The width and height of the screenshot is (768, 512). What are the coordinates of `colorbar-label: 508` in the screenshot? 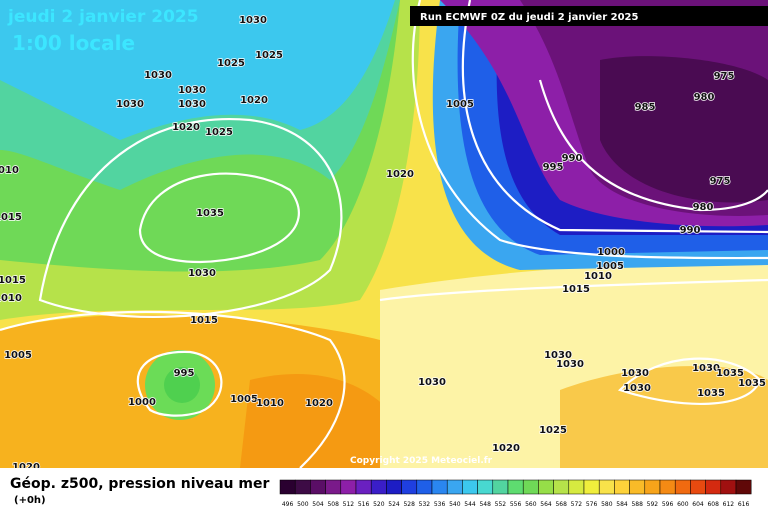 It's located at (333, 504).